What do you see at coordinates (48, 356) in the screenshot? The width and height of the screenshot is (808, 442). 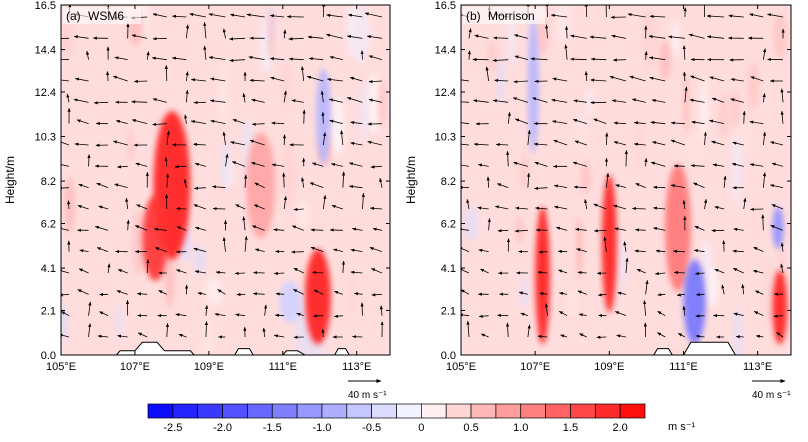 I see `y-tick-label: 0.0` at bounding box center [48, 356].